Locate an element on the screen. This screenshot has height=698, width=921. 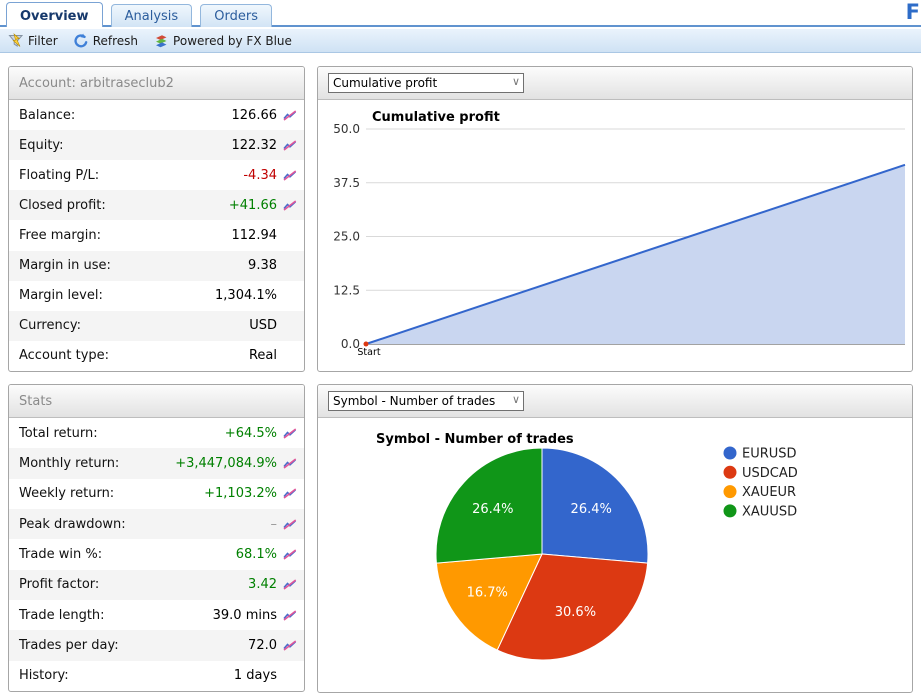
table-row: Free margin: 112.94 is located at coordinates (156, 235).